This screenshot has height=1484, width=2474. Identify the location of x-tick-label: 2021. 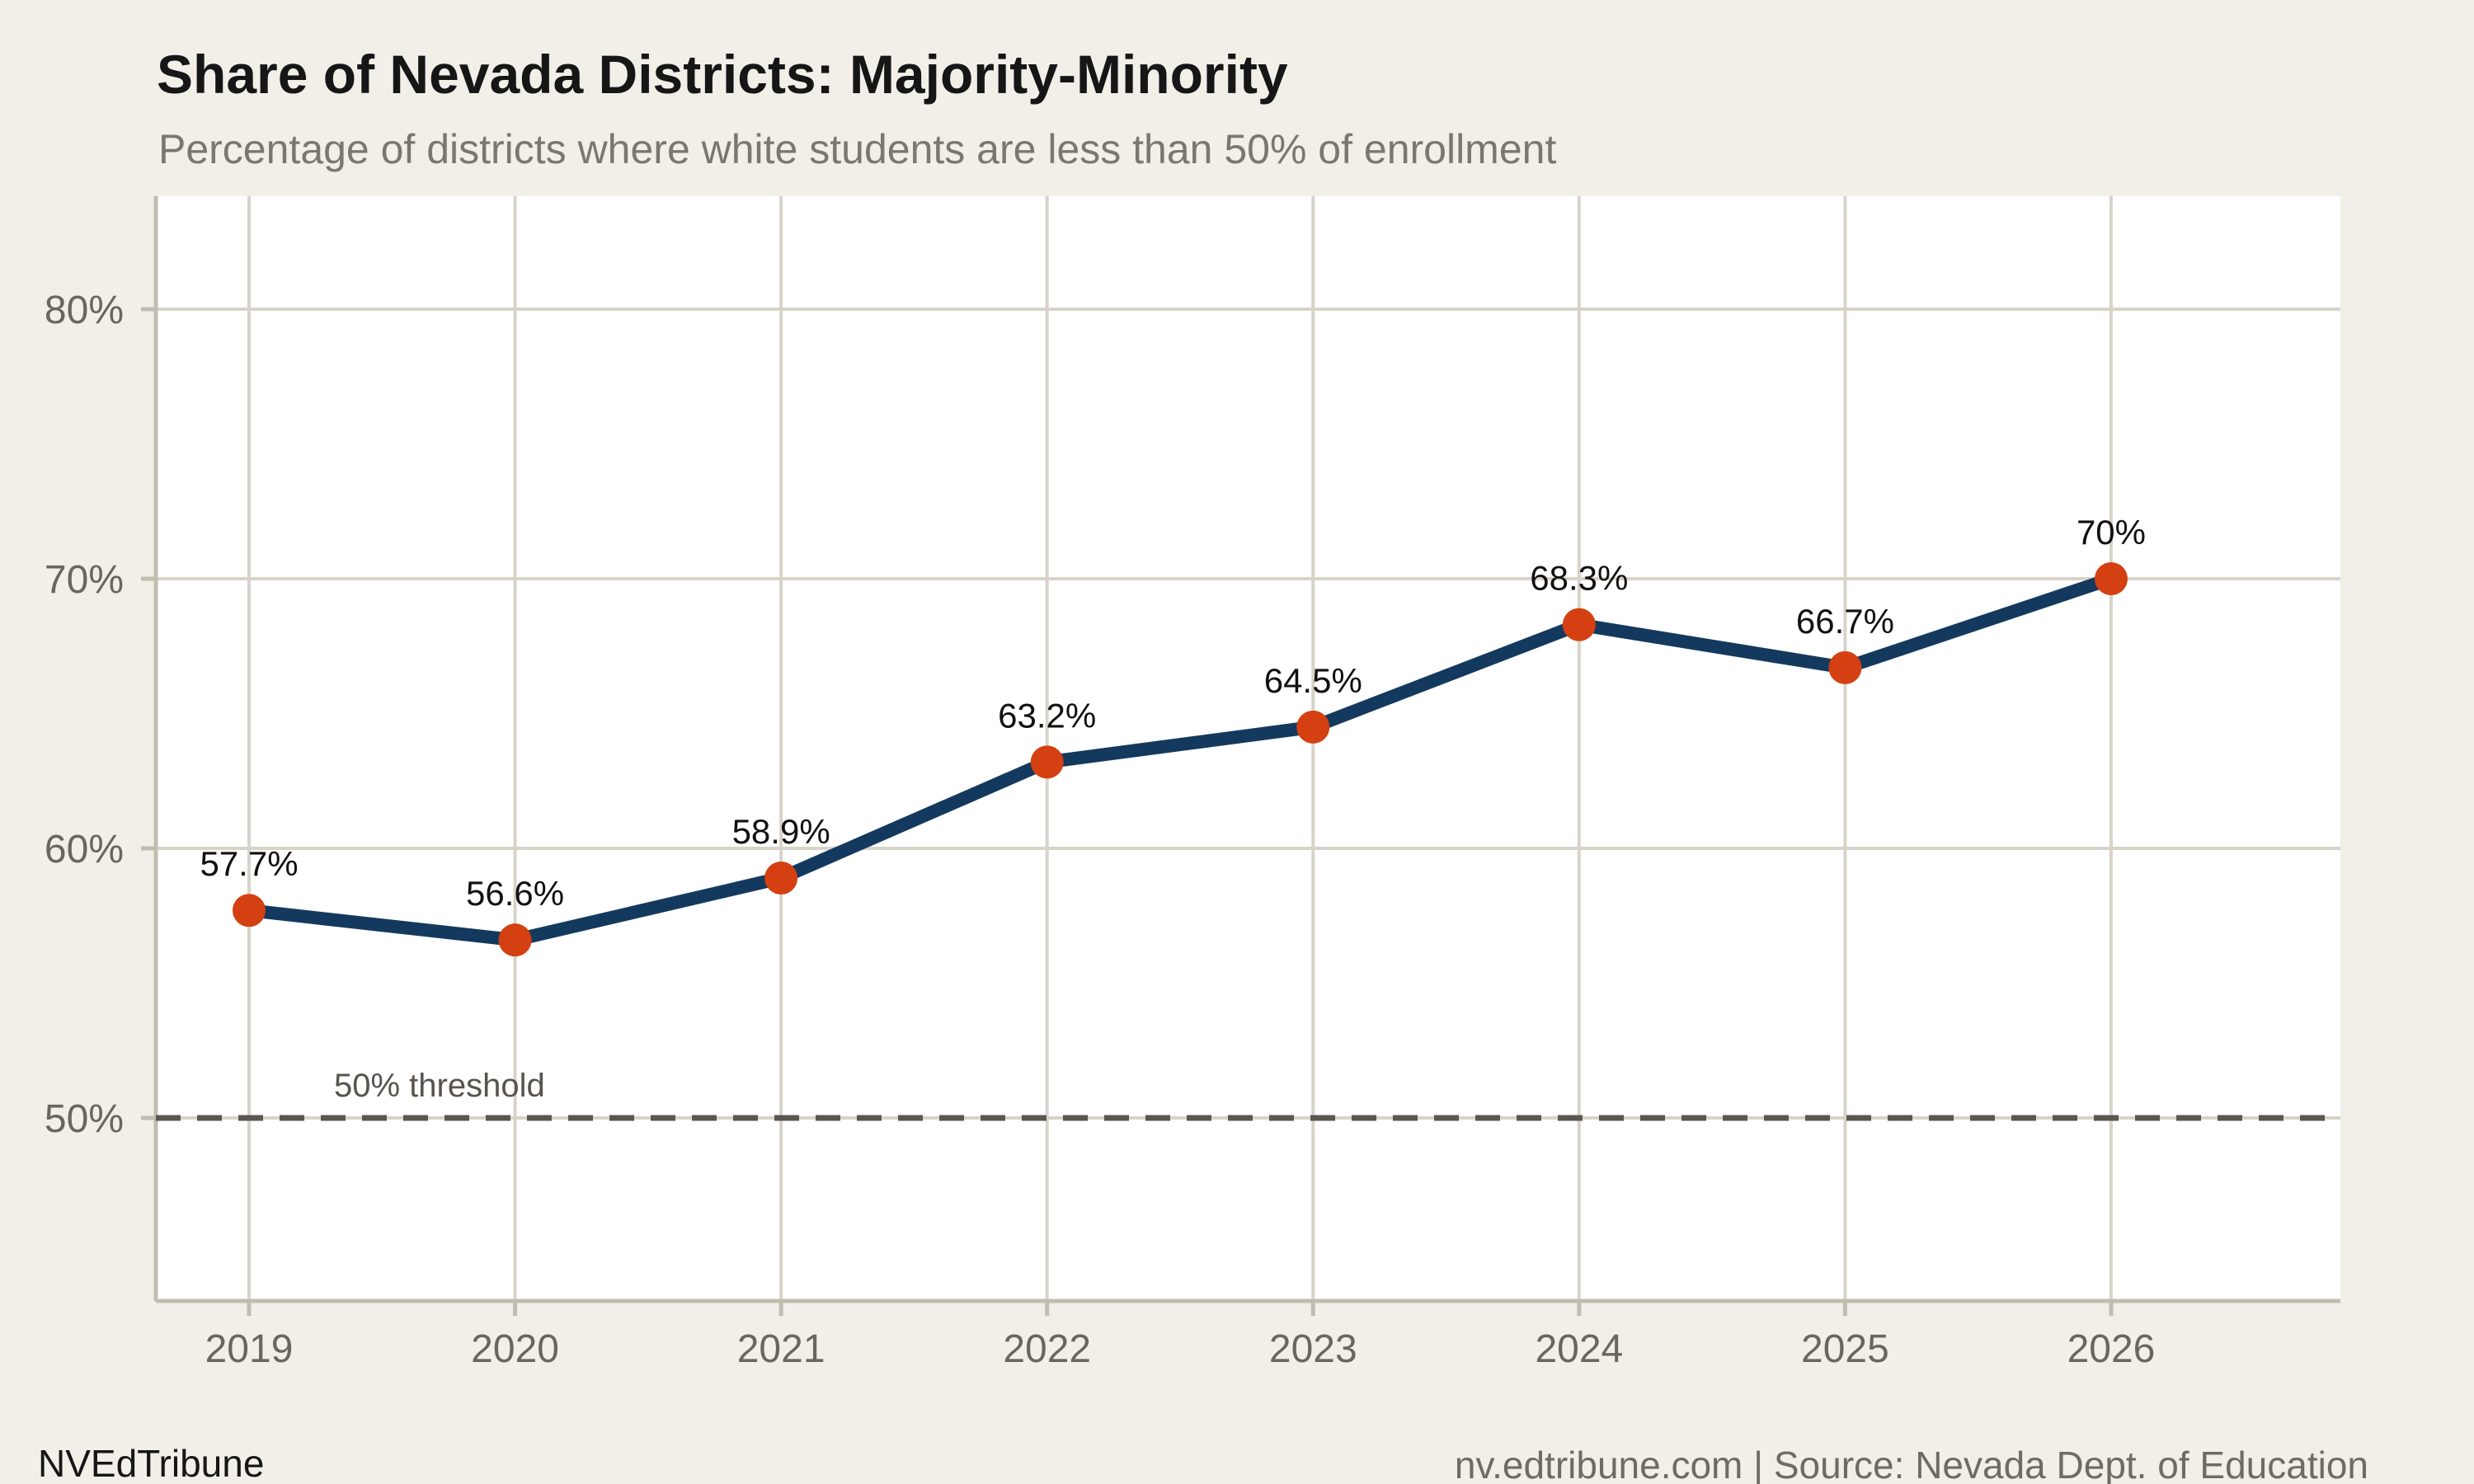
(781, 1349).